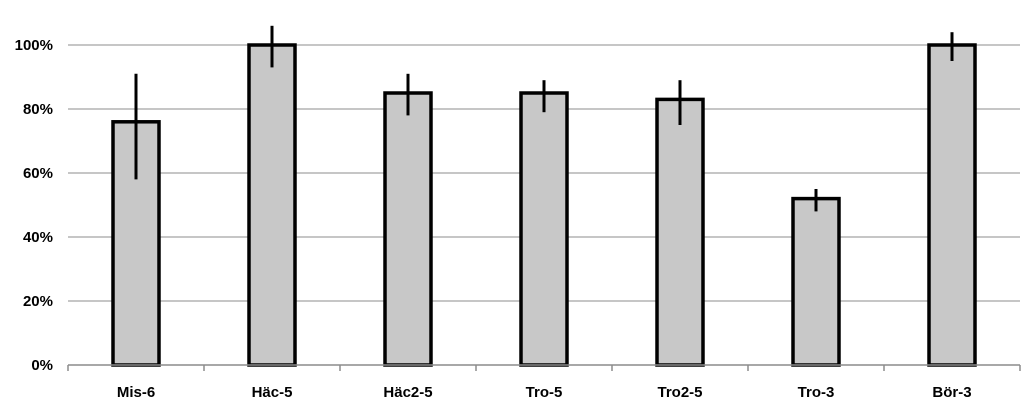 This screenshot has width=1024, height=416. What do you see at coordinates (952, 205) in the screenshot?
I see `bar-Bör-3` at bounding box center [952, 205].